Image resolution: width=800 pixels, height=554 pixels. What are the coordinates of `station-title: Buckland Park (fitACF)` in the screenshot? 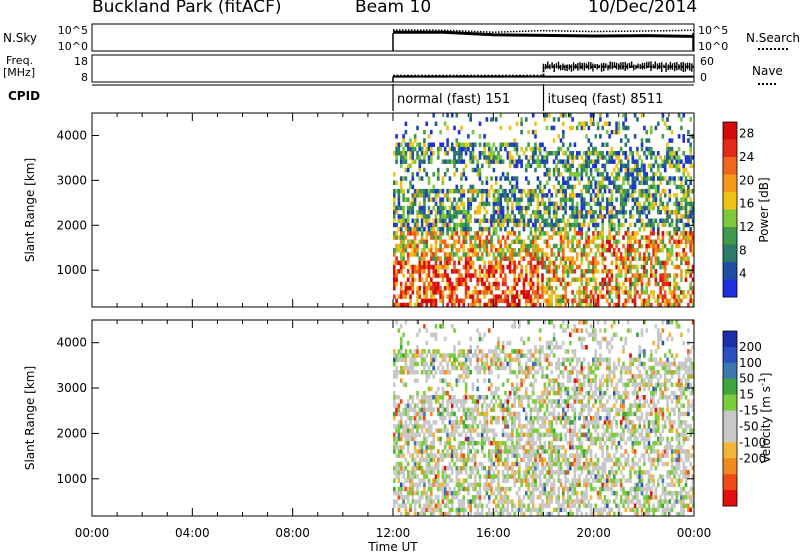 It's located at (187, 8).